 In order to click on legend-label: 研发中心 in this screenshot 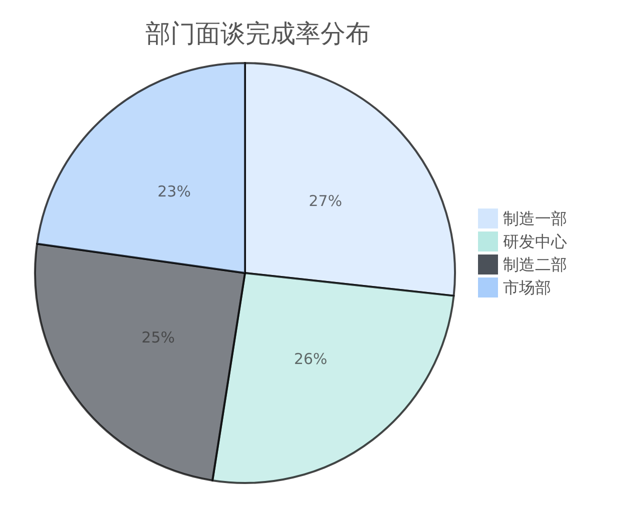, I will do `click(535, 241)`.